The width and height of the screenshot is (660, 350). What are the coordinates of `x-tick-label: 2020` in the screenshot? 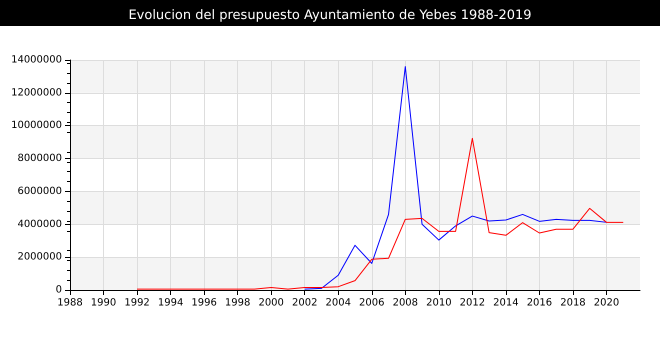 It's located at (607, 303).